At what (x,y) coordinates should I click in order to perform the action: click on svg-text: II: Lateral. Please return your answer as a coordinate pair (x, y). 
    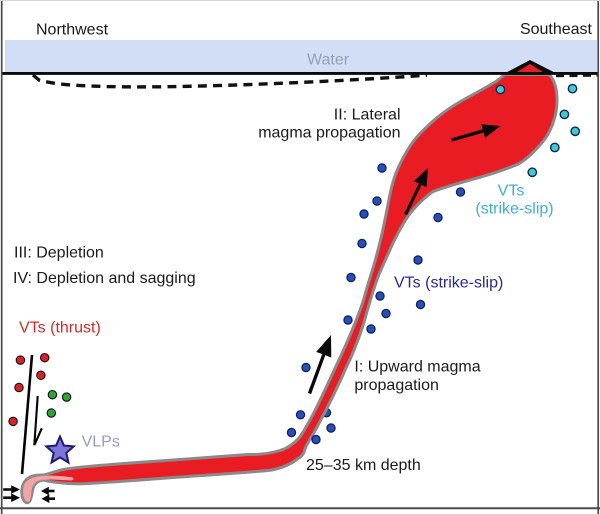
    Looking at the image, I should click on (367, 115).